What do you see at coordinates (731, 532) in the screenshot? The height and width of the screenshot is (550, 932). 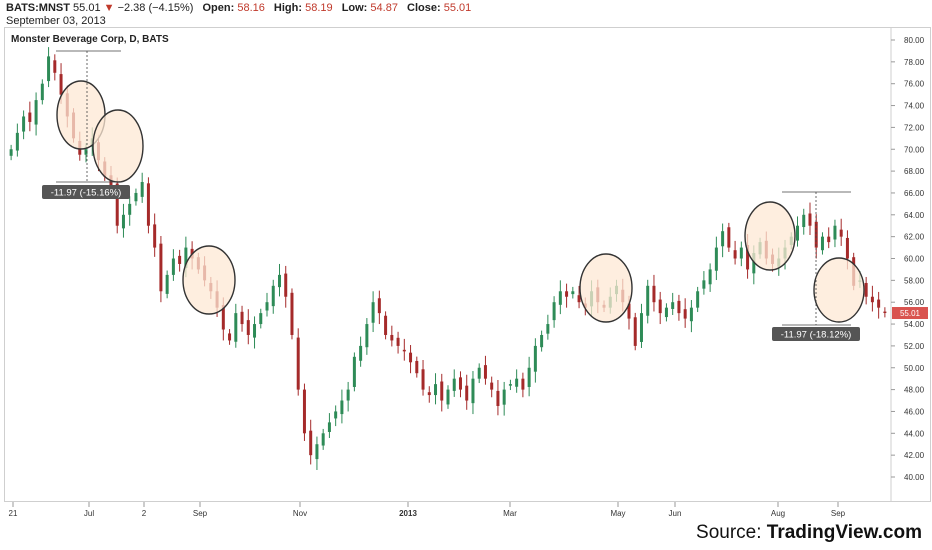 I see `source-prefix: Source:` at bounding box center [731, 532].